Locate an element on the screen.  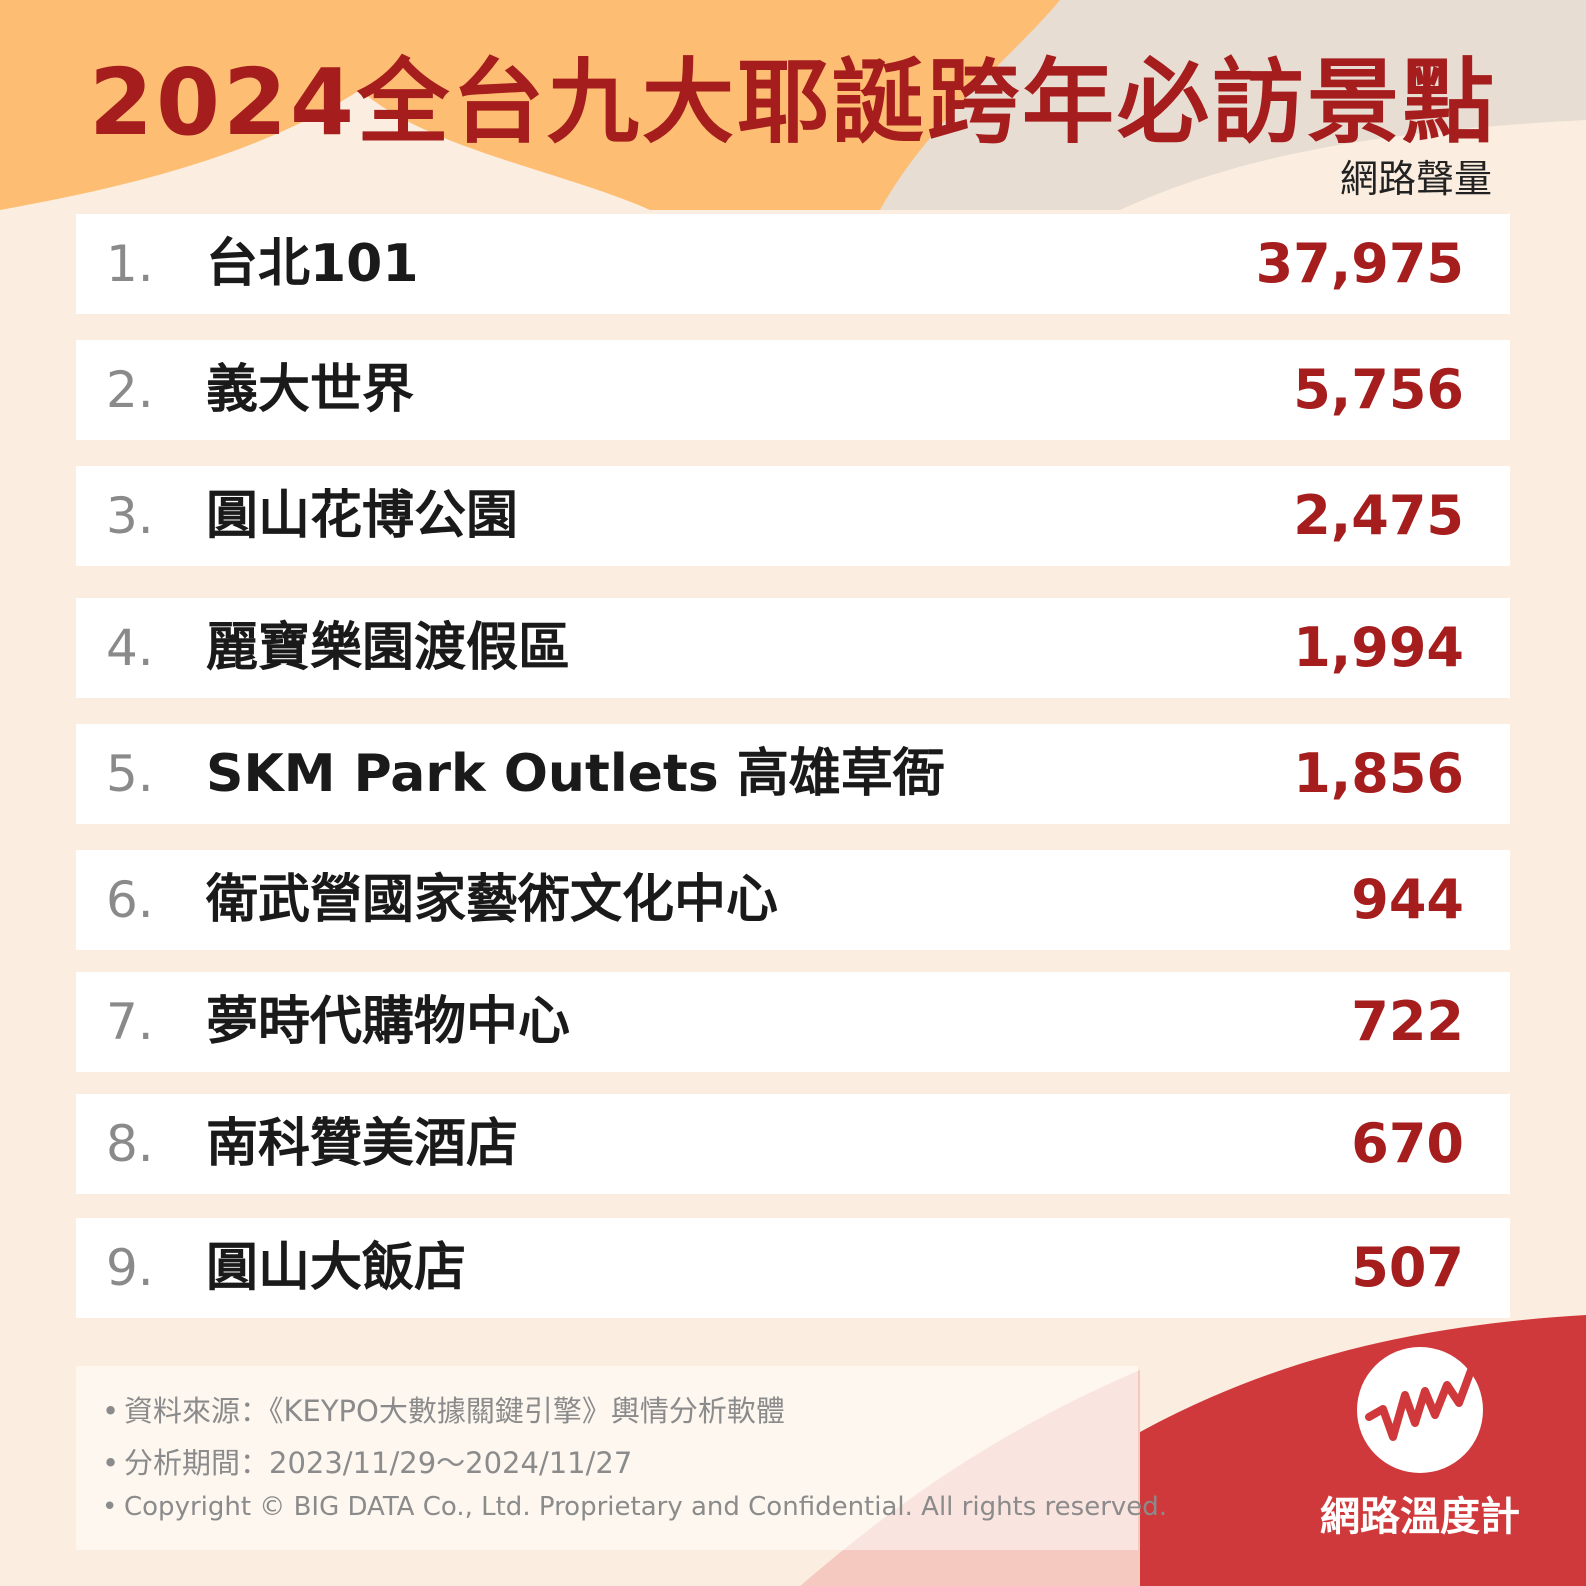
footnote-text: 分析期間：2023/11/29～2024/11/27 is located at coordinates (378, 1463).